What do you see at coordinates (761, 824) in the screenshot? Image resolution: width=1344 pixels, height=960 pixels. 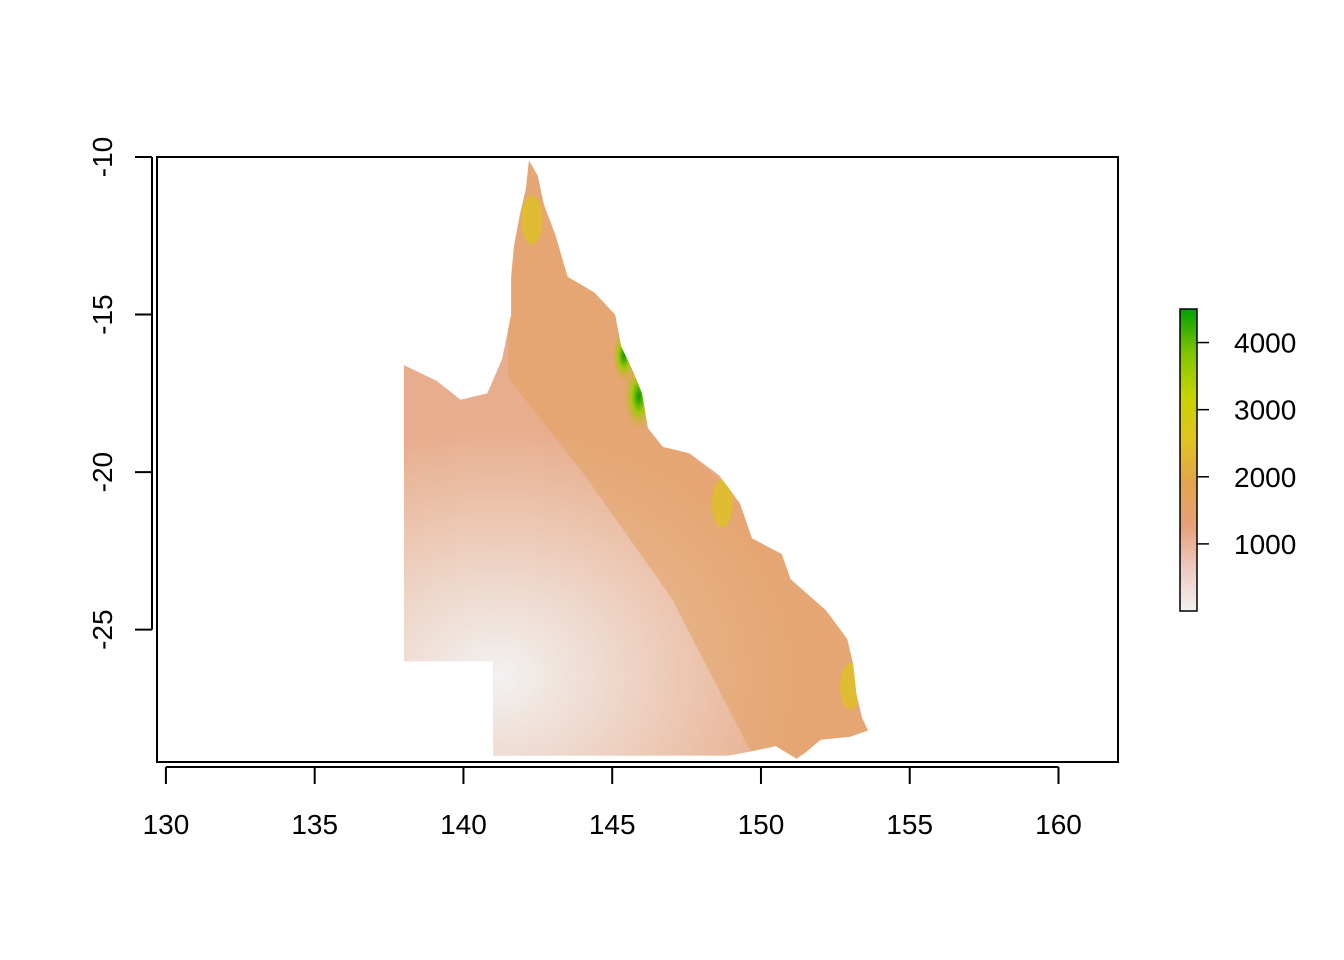 I see `x-tick-label: 150` at bounding box center [761, 824].